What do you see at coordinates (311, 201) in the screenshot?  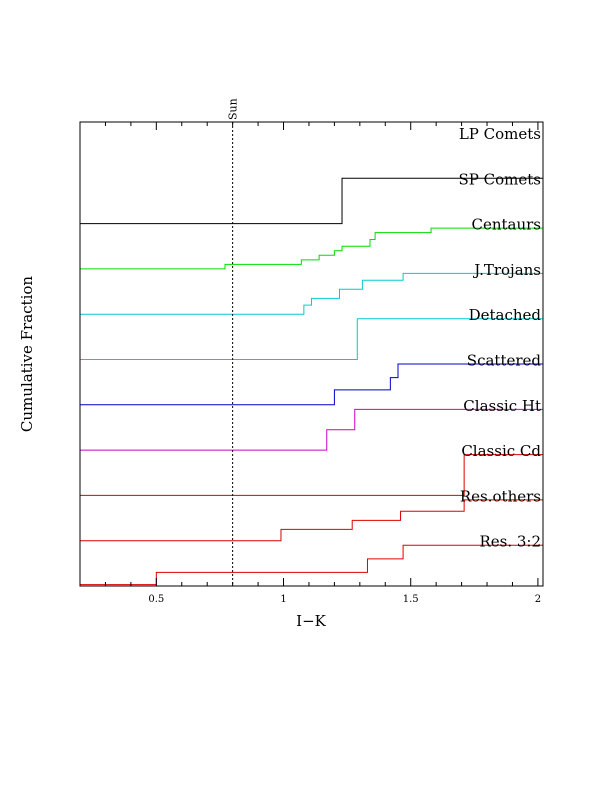 I see `series-line-sp-comets` at bounding box center [311, 201].